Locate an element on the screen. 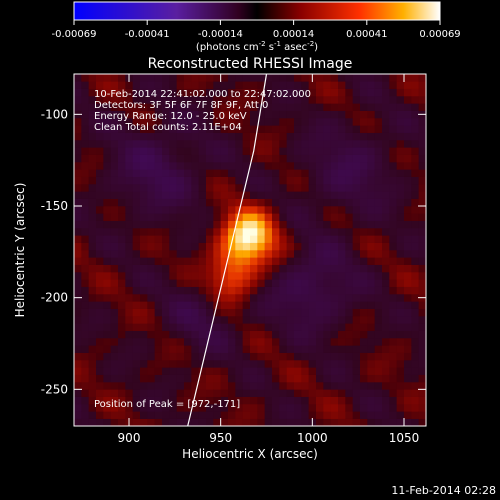  chart-title: Reconstructed RHESSI Image is located at coordinates (250, 64).